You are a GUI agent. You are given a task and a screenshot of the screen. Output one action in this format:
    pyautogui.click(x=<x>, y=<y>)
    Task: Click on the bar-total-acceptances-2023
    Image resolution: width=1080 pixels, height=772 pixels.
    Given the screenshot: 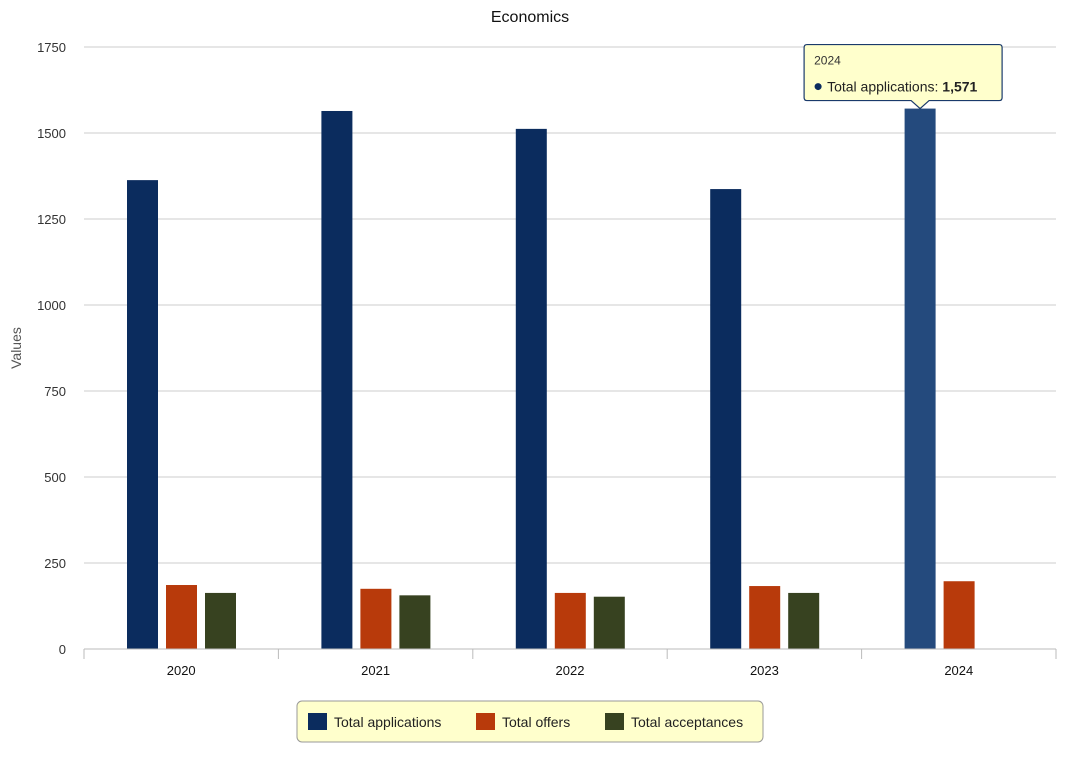 What is the action you would take?
    pyautogui.click(x=804, y=620)
    